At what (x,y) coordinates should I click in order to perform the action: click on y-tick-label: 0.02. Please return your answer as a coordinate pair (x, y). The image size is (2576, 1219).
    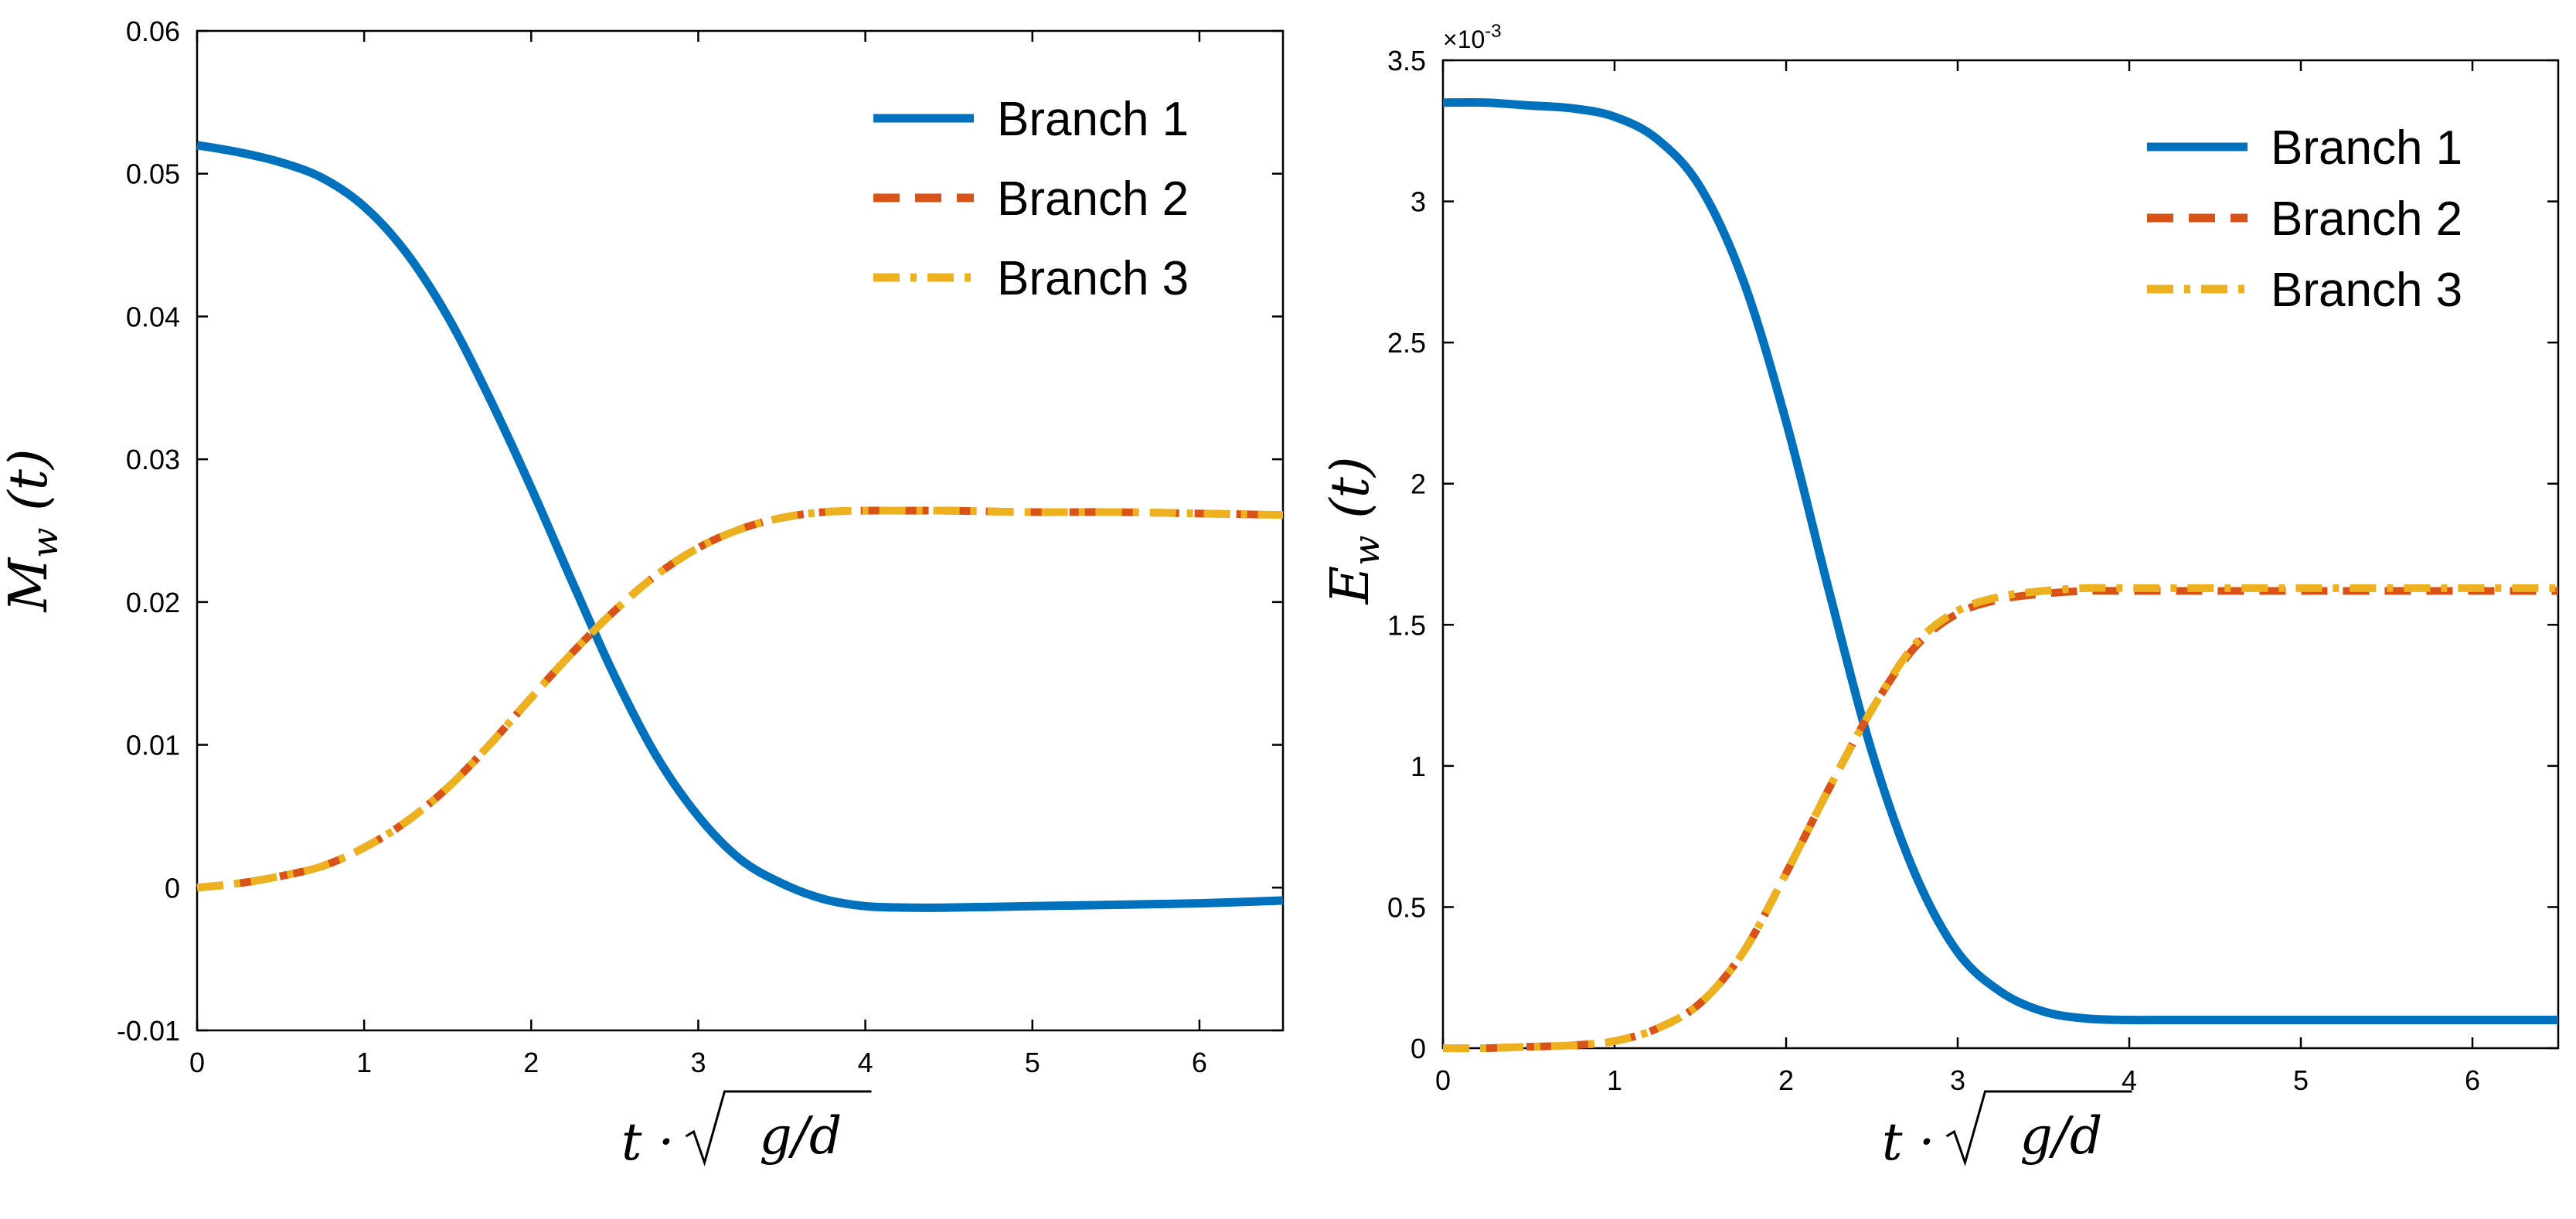
    Looking at the image, I should click on (153, 602).